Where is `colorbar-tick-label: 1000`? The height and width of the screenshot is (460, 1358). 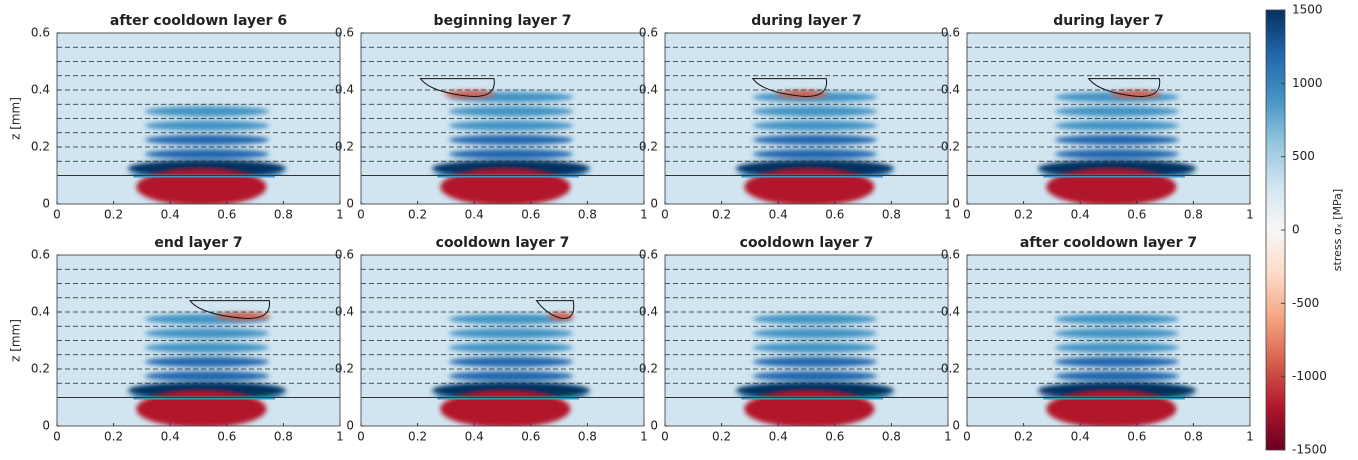
colorbar-tick-label: 1000 is located at coordinates (1307, 83).